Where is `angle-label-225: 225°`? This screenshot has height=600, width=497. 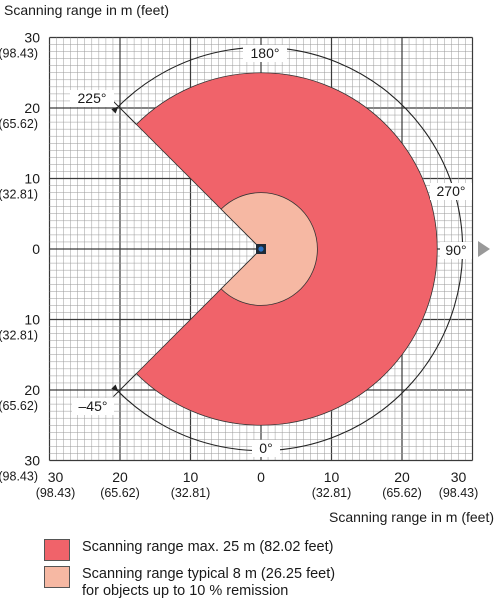 angle-label-225: 225° is located at coordinates (92, 98).